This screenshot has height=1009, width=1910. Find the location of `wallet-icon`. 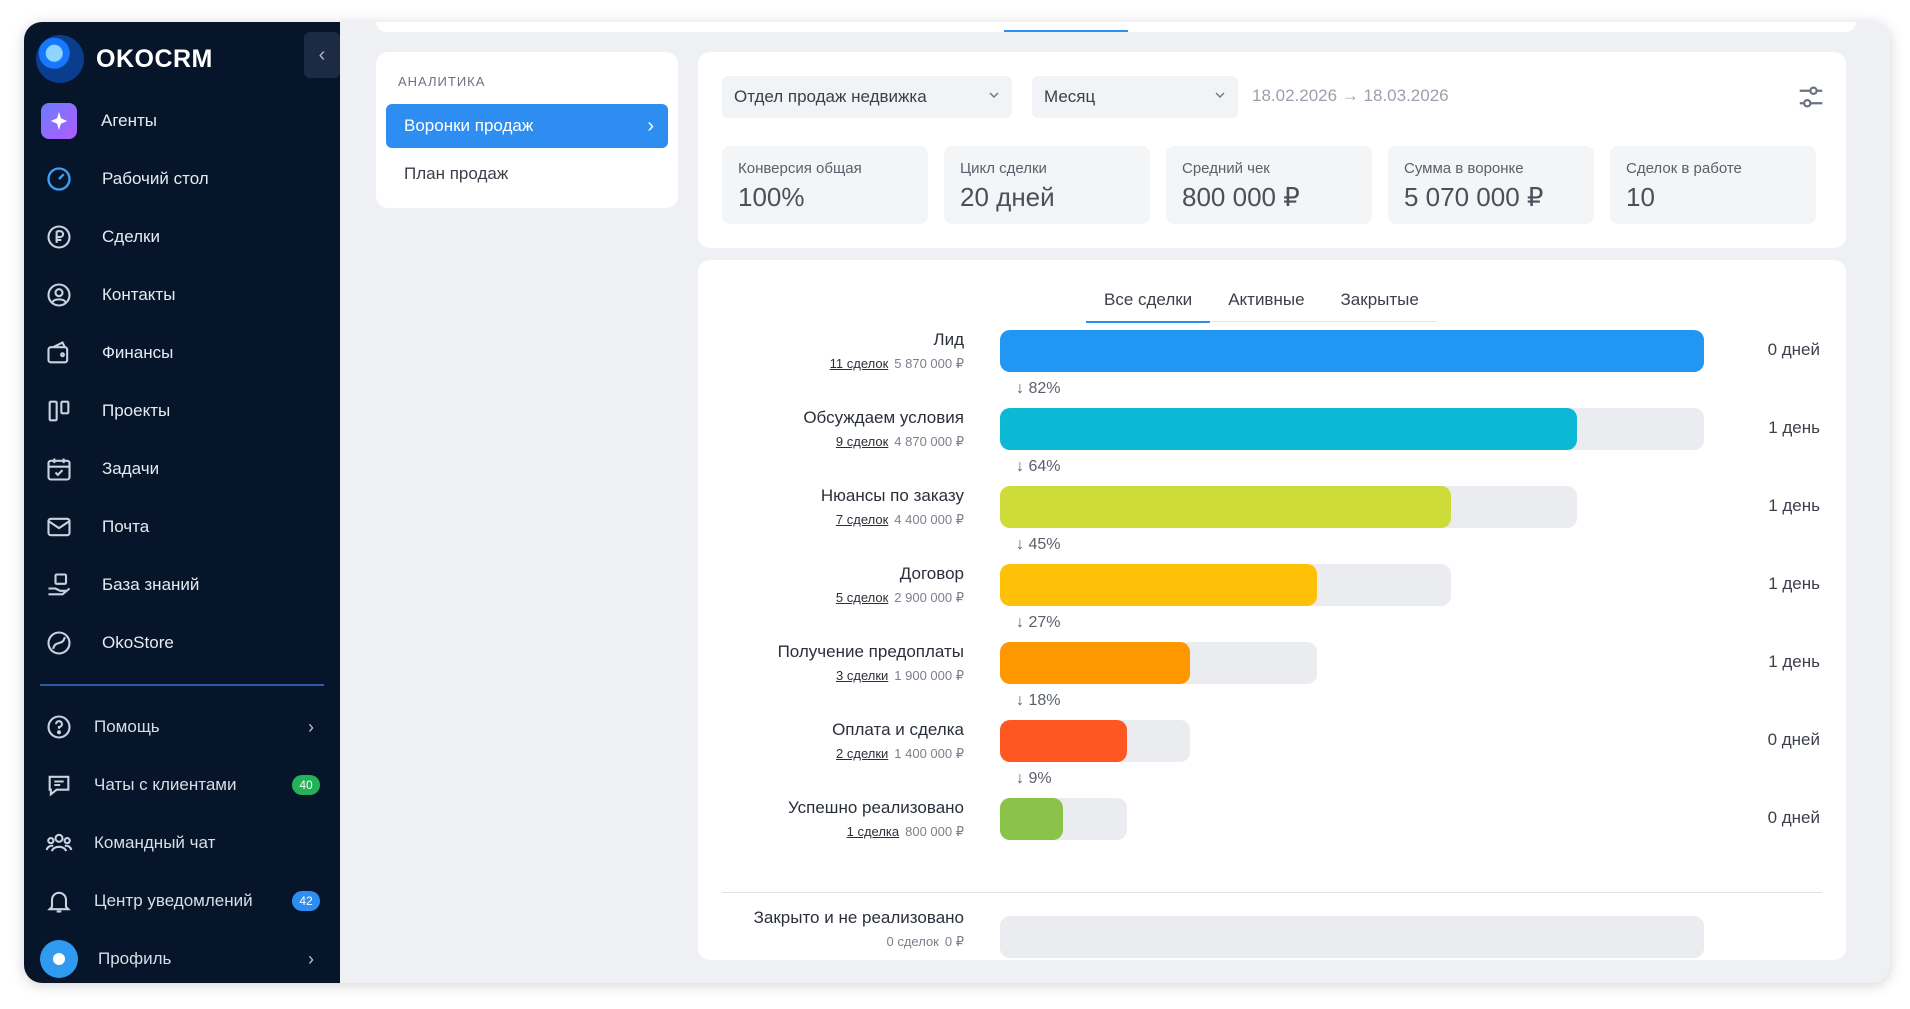

wallet-icon is located at coordinates (59, 353).